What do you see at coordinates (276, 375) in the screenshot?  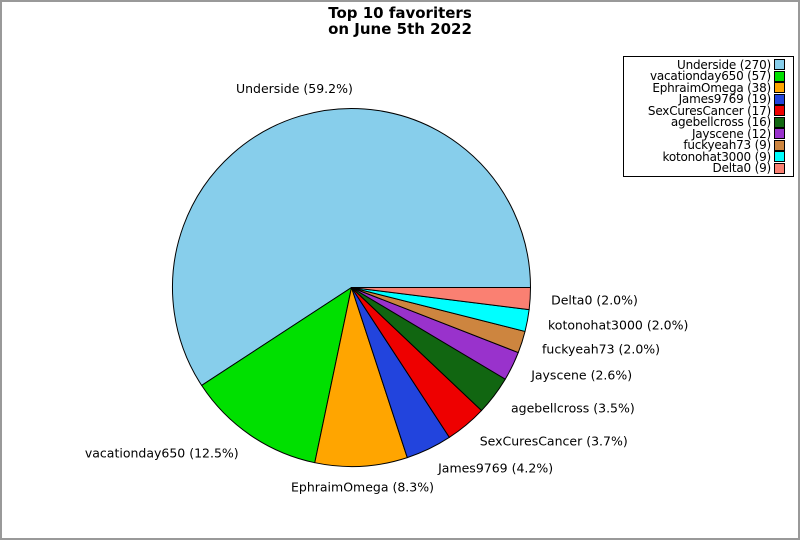 I see `pie-slice-vacationday650` at bounding box center [276, 375].